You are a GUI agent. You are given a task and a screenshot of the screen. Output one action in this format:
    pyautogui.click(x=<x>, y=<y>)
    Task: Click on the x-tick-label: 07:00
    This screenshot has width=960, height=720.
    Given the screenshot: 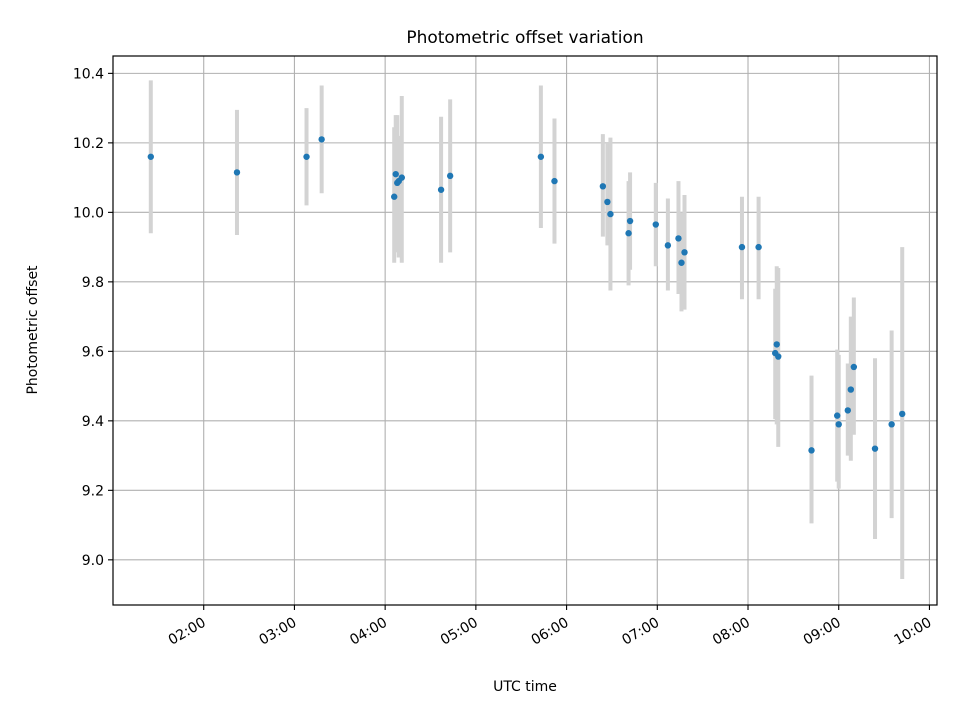 What is the action you would take?
    pyautogui.click(x=640, y=632)
    